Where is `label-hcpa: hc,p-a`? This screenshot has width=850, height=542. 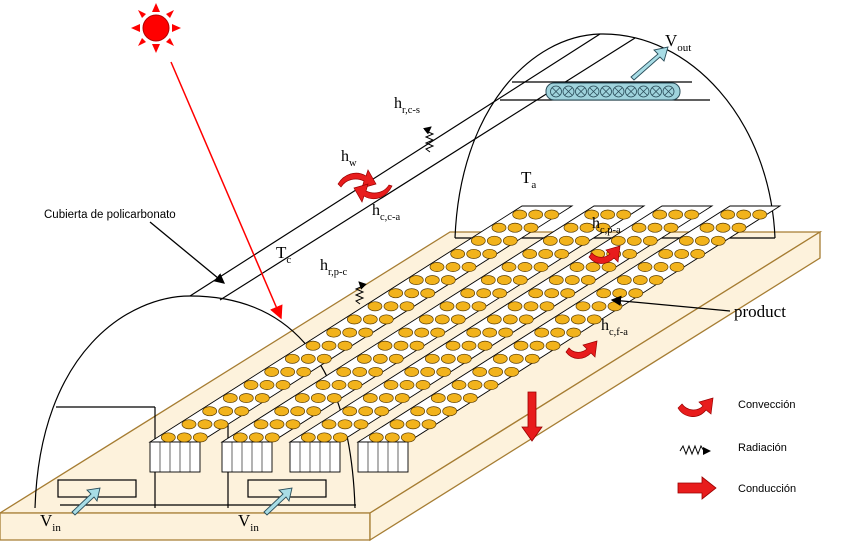
label-hcpa: hc,p-a is located at coordinates (606, 225).